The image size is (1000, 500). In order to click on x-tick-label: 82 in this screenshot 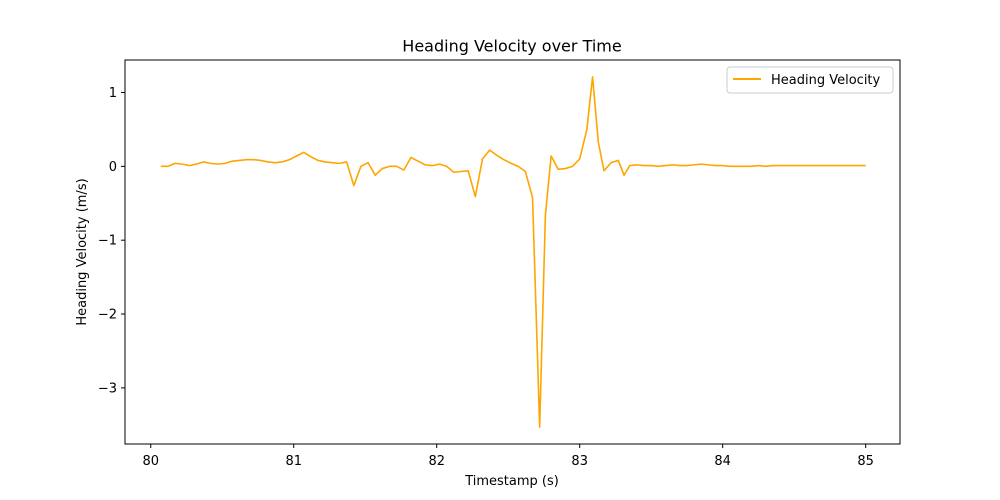, I will do `click(436, 461)`.